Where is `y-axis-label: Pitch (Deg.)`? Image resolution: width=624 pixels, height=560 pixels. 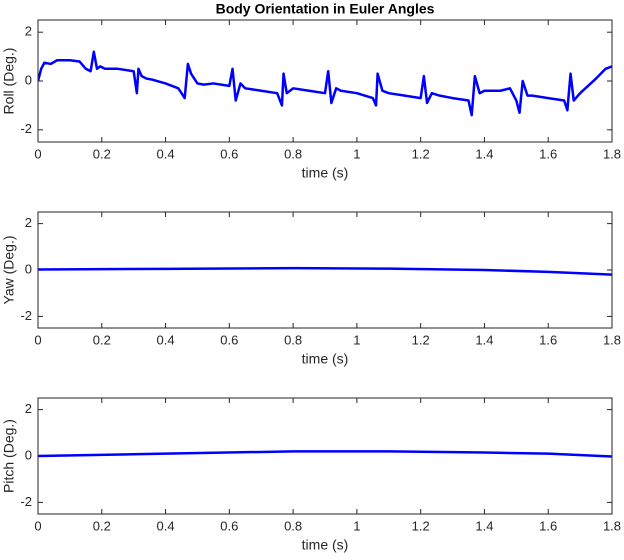 y-axis-label: Pitch (Deg.) is located at coordinates (9, 456).